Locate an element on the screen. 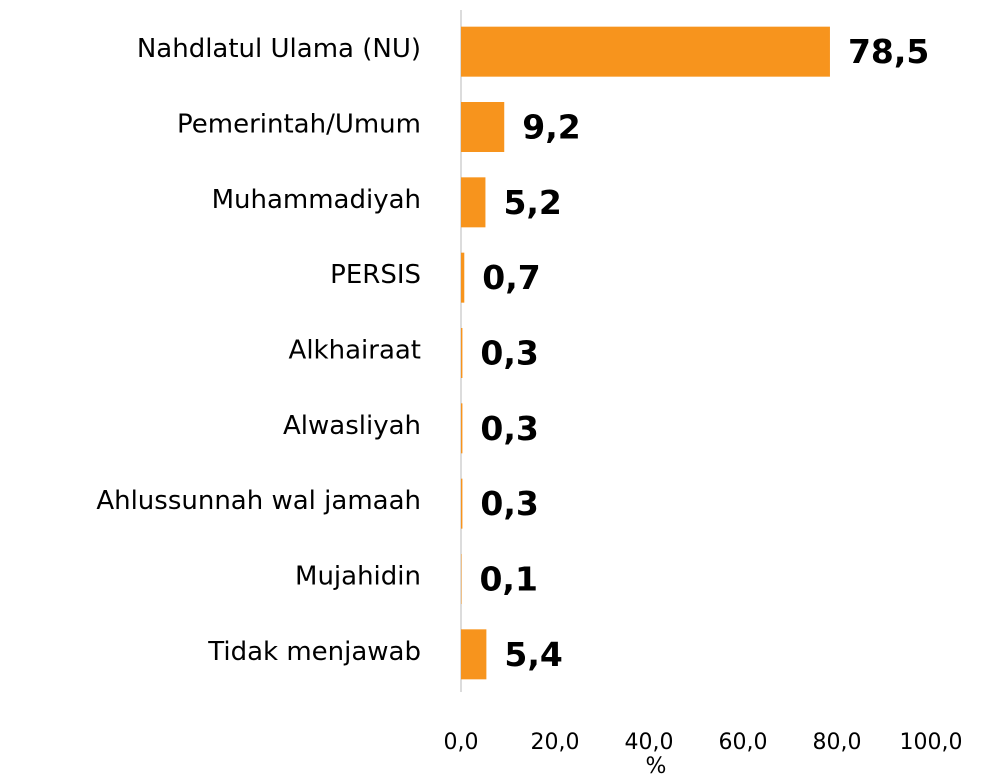  y-tick-label: Tidak menjawab is located at coordinates (314, 652).